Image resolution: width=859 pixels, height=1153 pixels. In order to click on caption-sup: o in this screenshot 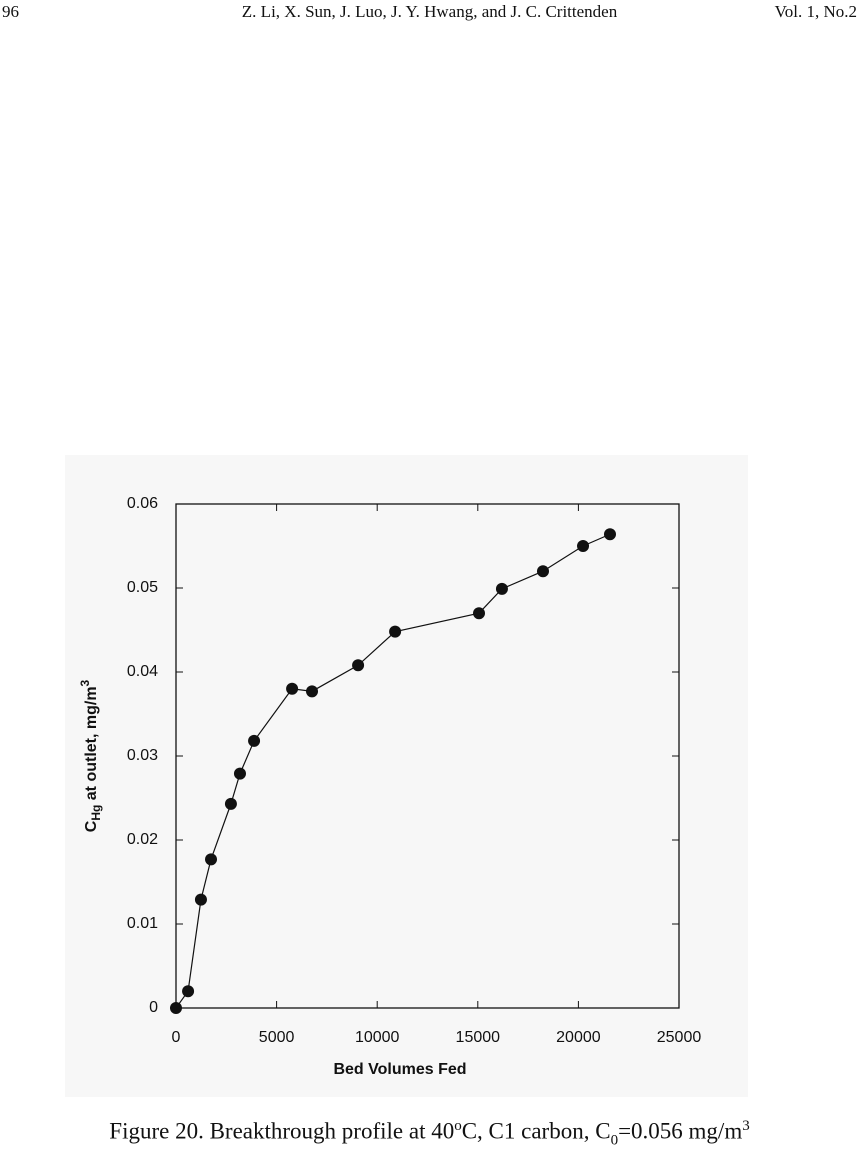, I will do `click(458, 1126)`.